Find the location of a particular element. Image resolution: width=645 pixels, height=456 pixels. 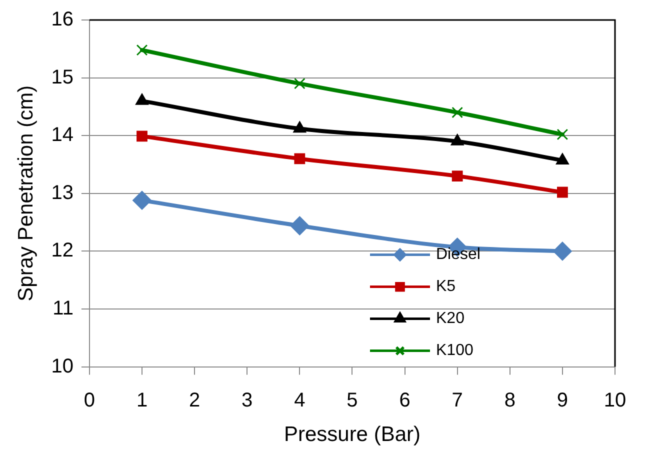

x-tick-label: 0 is located at coordinates (90, 400).